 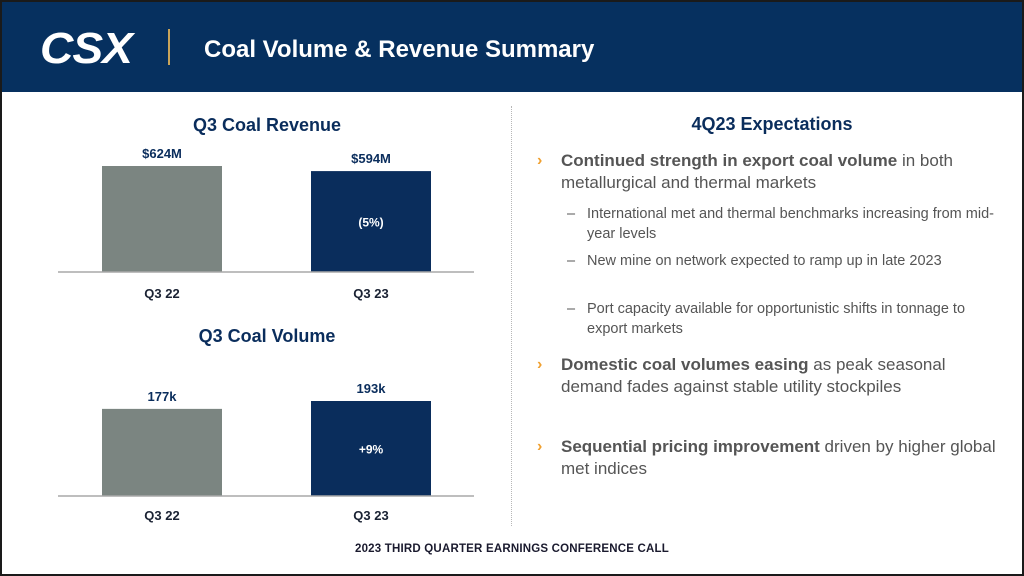 I want to click on page-title: Coal Volume & Revenue Summary, so click(x=399, y=49).